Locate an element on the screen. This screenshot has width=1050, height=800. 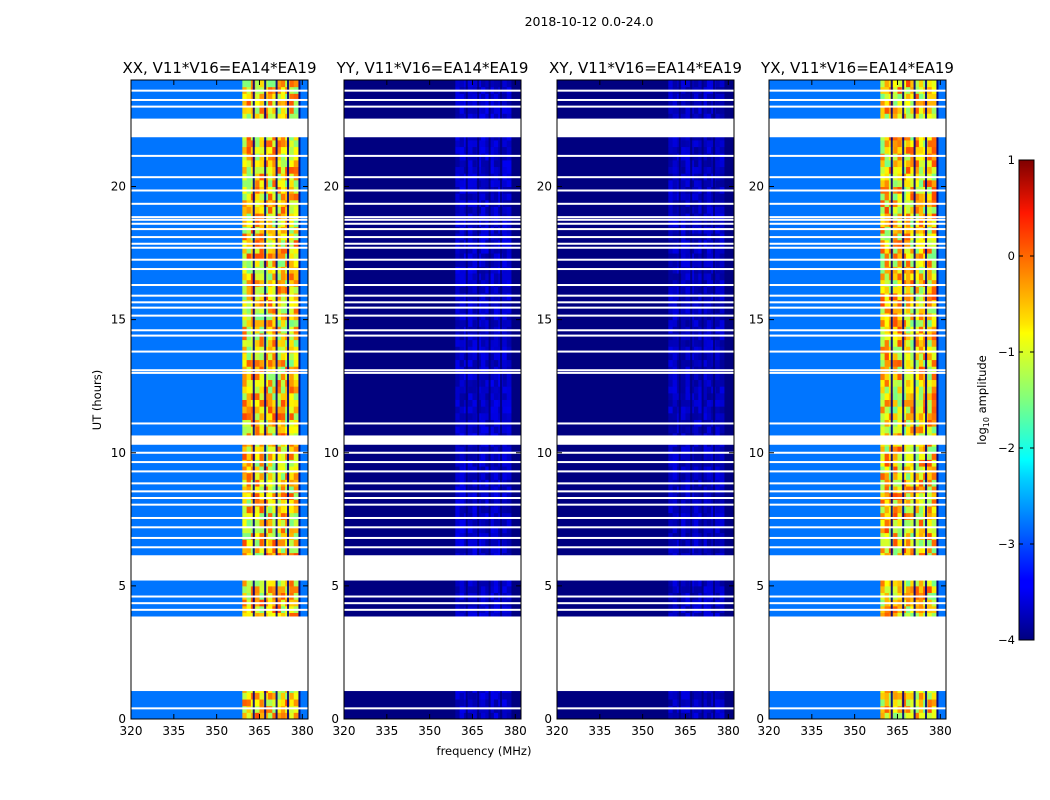
panel-title: YY, V11*V16=EA14*EA19 is located at coordinates (432, 68).